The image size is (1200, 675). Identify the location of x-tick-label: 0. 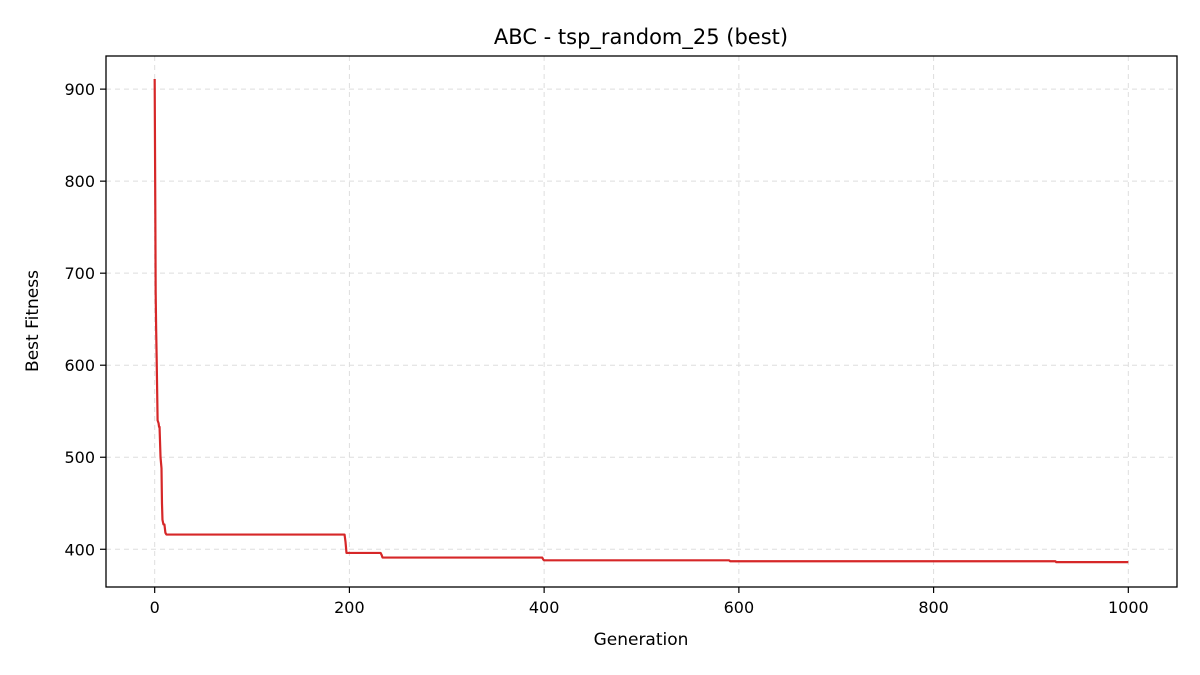
(155, 607).